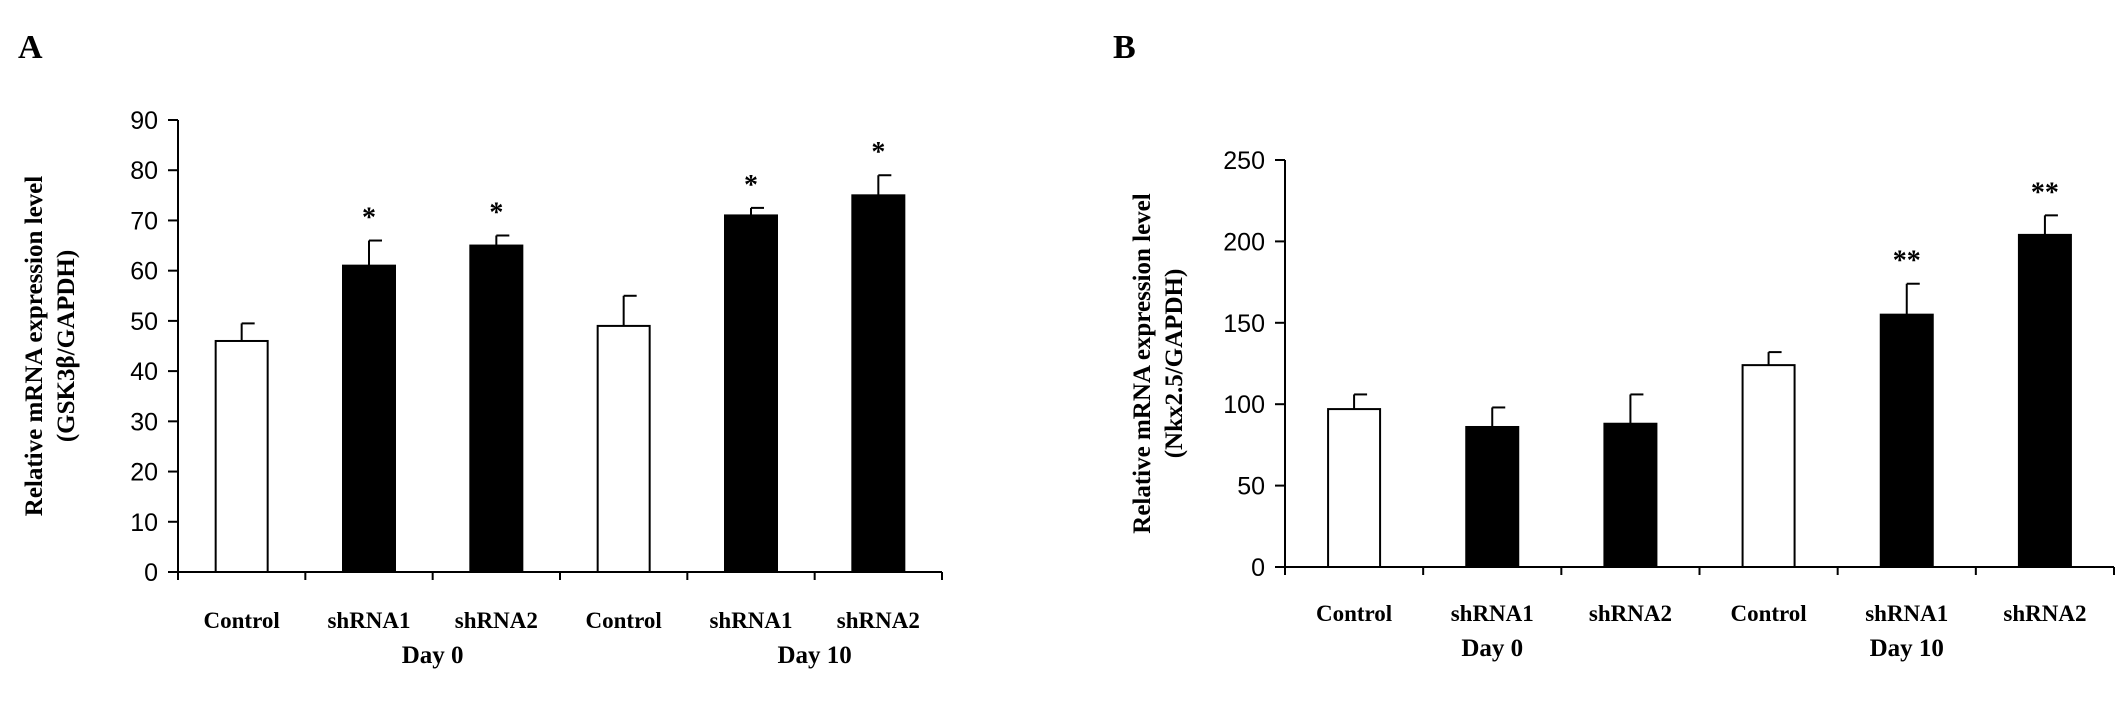 The height and width of the screenshot is (708, 2126). What do you see at coordinates (144, 171) in the screenshot?
I see `y-tick-label: 80` at bounding box center [144, 171].